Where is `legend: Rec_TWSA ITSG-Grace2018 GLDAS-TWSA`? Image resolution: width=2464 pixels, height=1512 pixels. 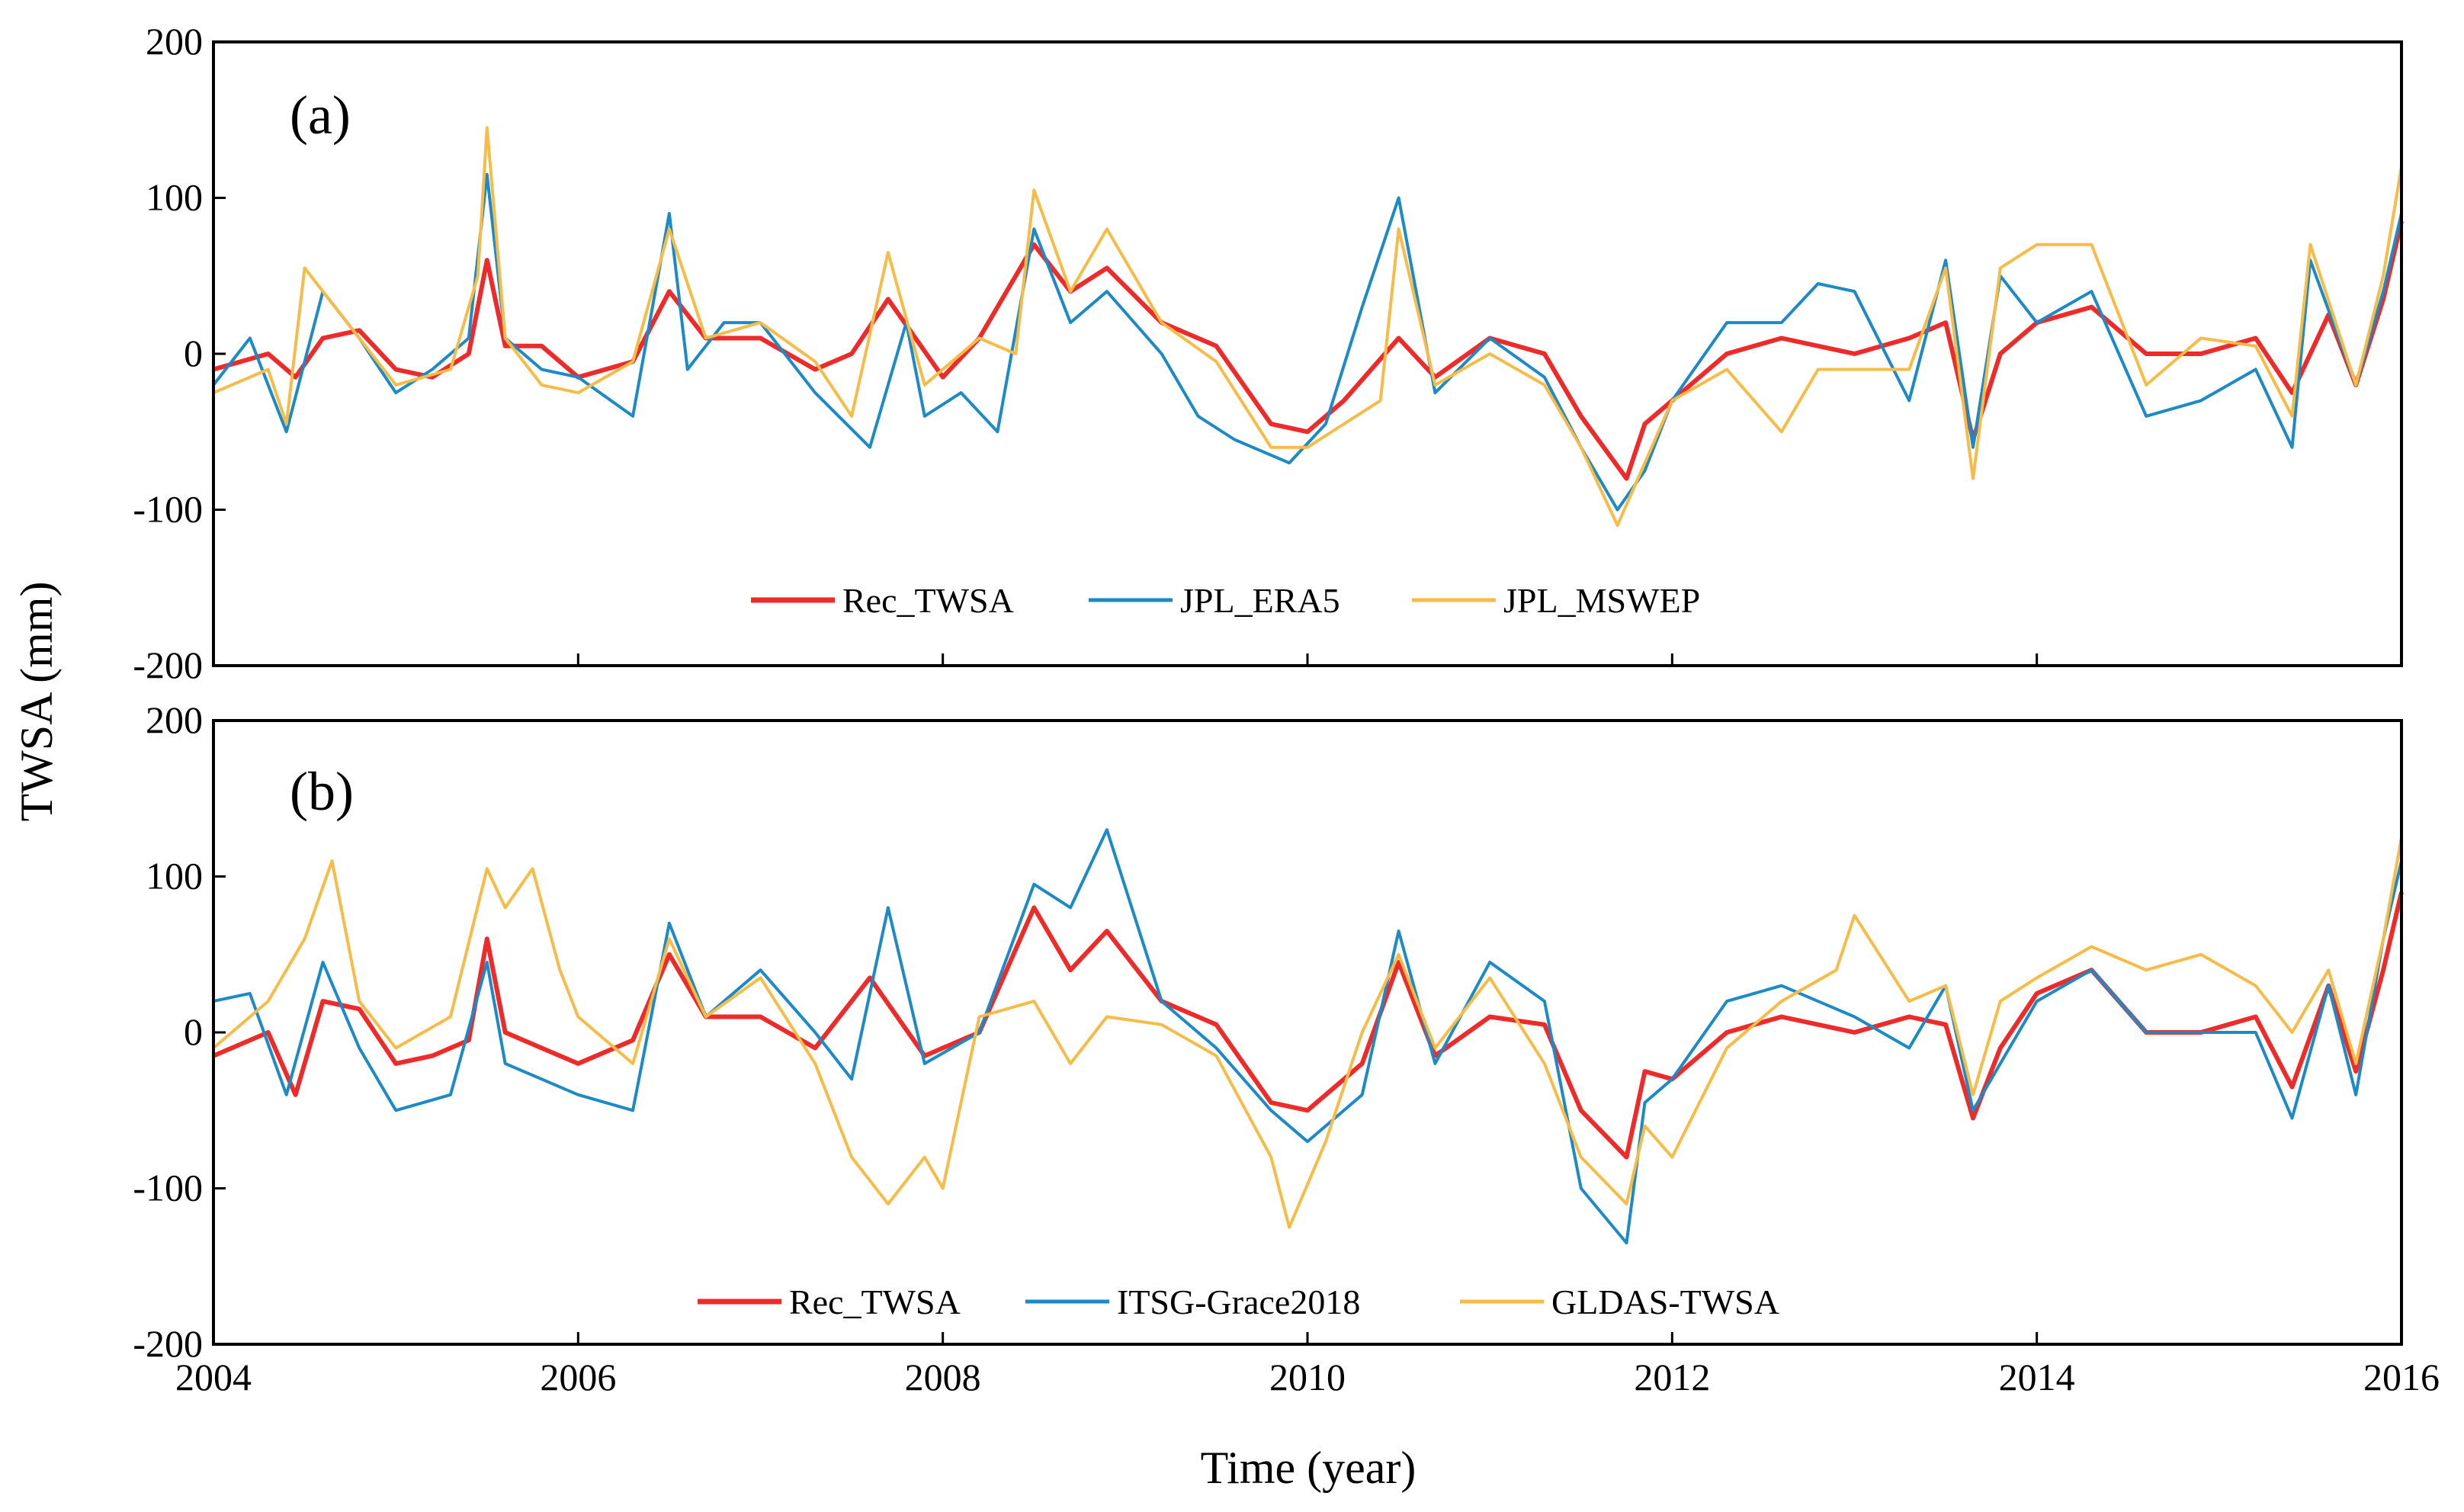
legend: Rec_TWSA ITSG-Grace2018 GLDAS-TWSA is located at coordinates (1239, 1301).